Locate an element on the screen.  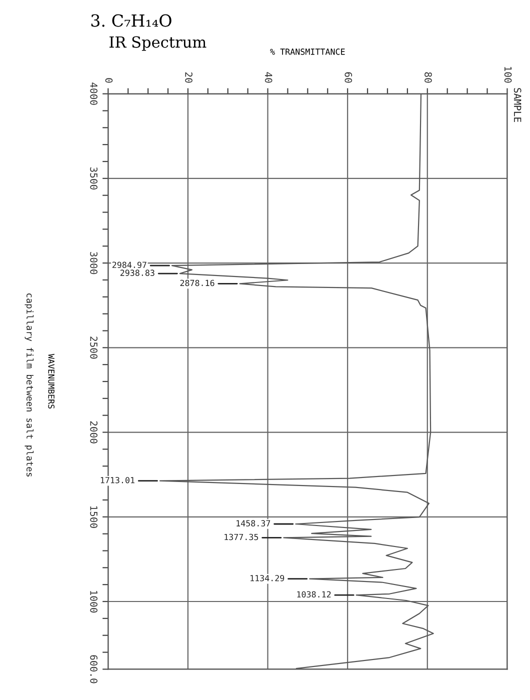
y-tick-label: 4000 is located at coordinates (94, 93).